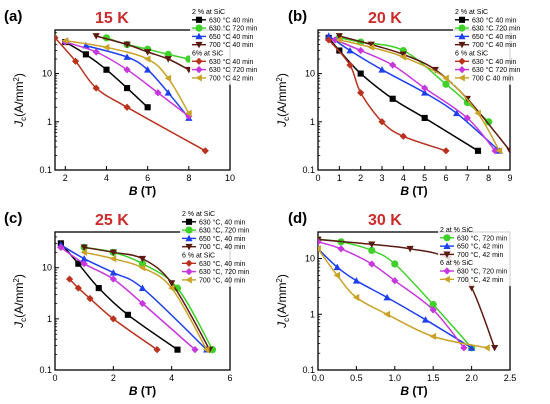  What do you see at coordinates (510, 378) in the screenshot?
I see `x-tick-label: 2.5` at bounding box center [510, 378].